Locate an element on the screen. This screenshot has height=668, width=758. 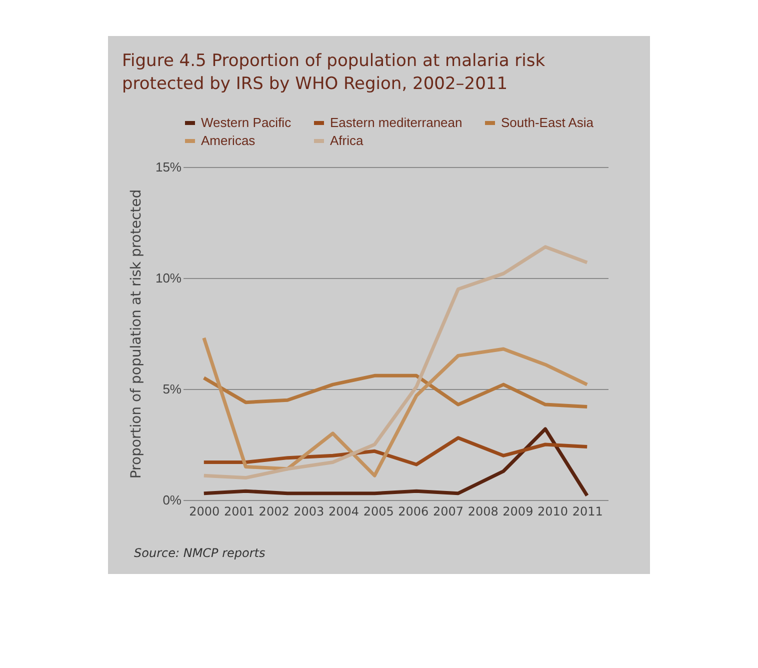
y-tick-label: 10% is located at coordinates (168, 278).